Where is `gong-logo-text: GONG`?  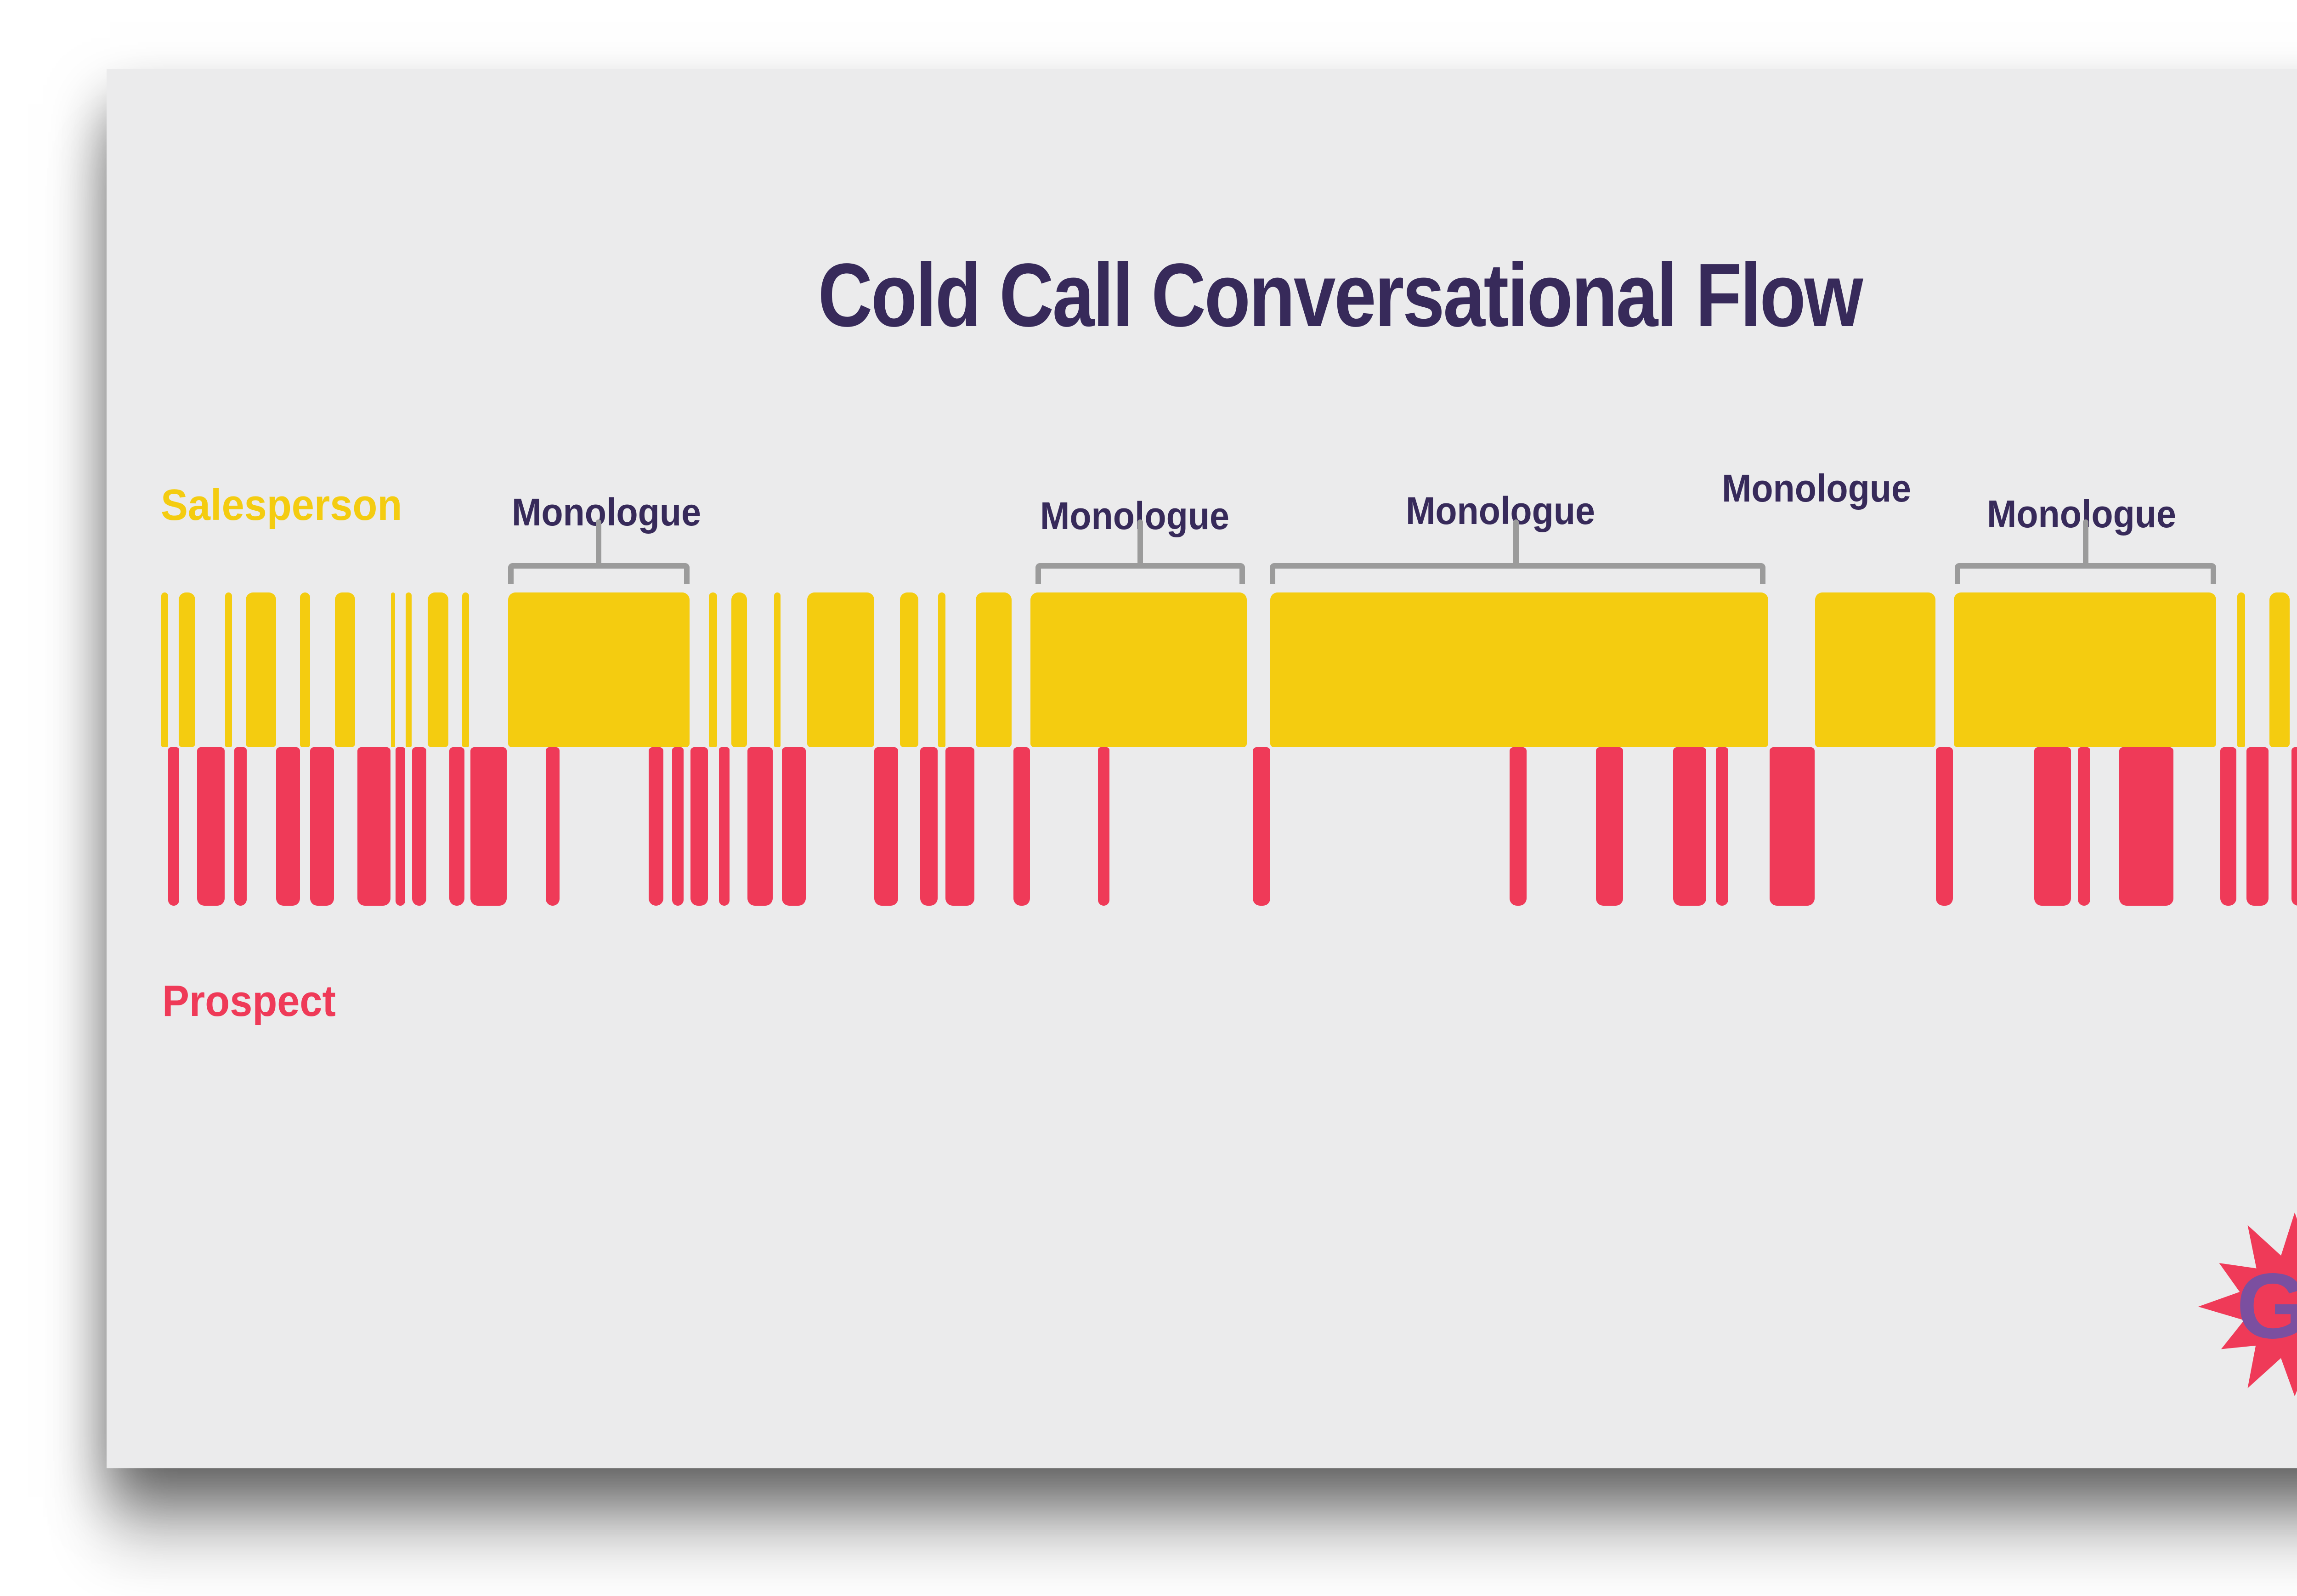
gong-logo-text: GONG is located at coordinates (2266, 1306).